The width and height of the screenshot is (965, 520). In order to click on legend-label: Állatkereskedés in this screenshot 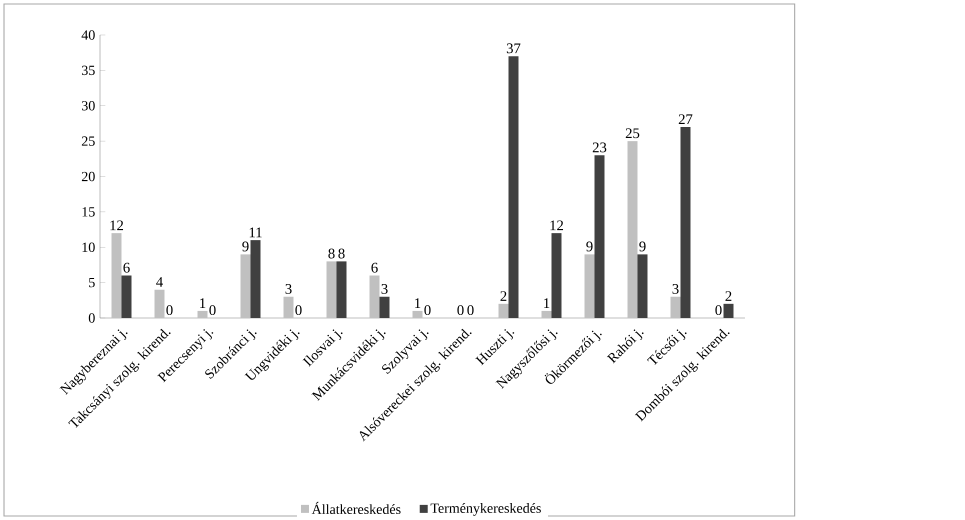, I will do `click(356, 508)`.